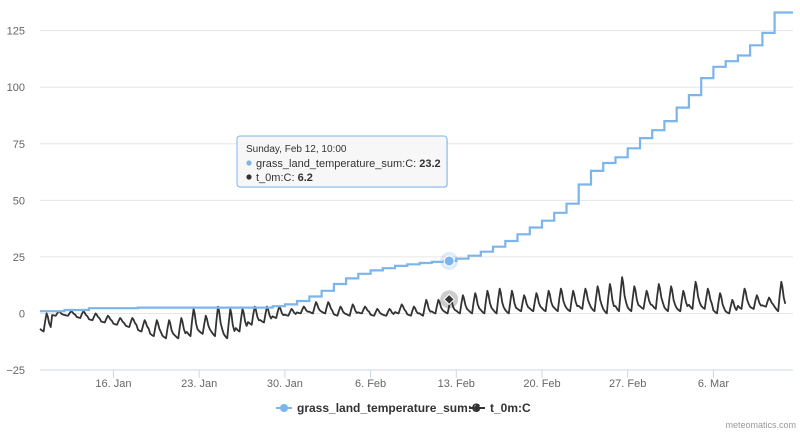 This screenshot has width=800, height=433. Describe the element at coordinates (449, 299) in the screenshot. I see `hover-point-t0m` at that location.